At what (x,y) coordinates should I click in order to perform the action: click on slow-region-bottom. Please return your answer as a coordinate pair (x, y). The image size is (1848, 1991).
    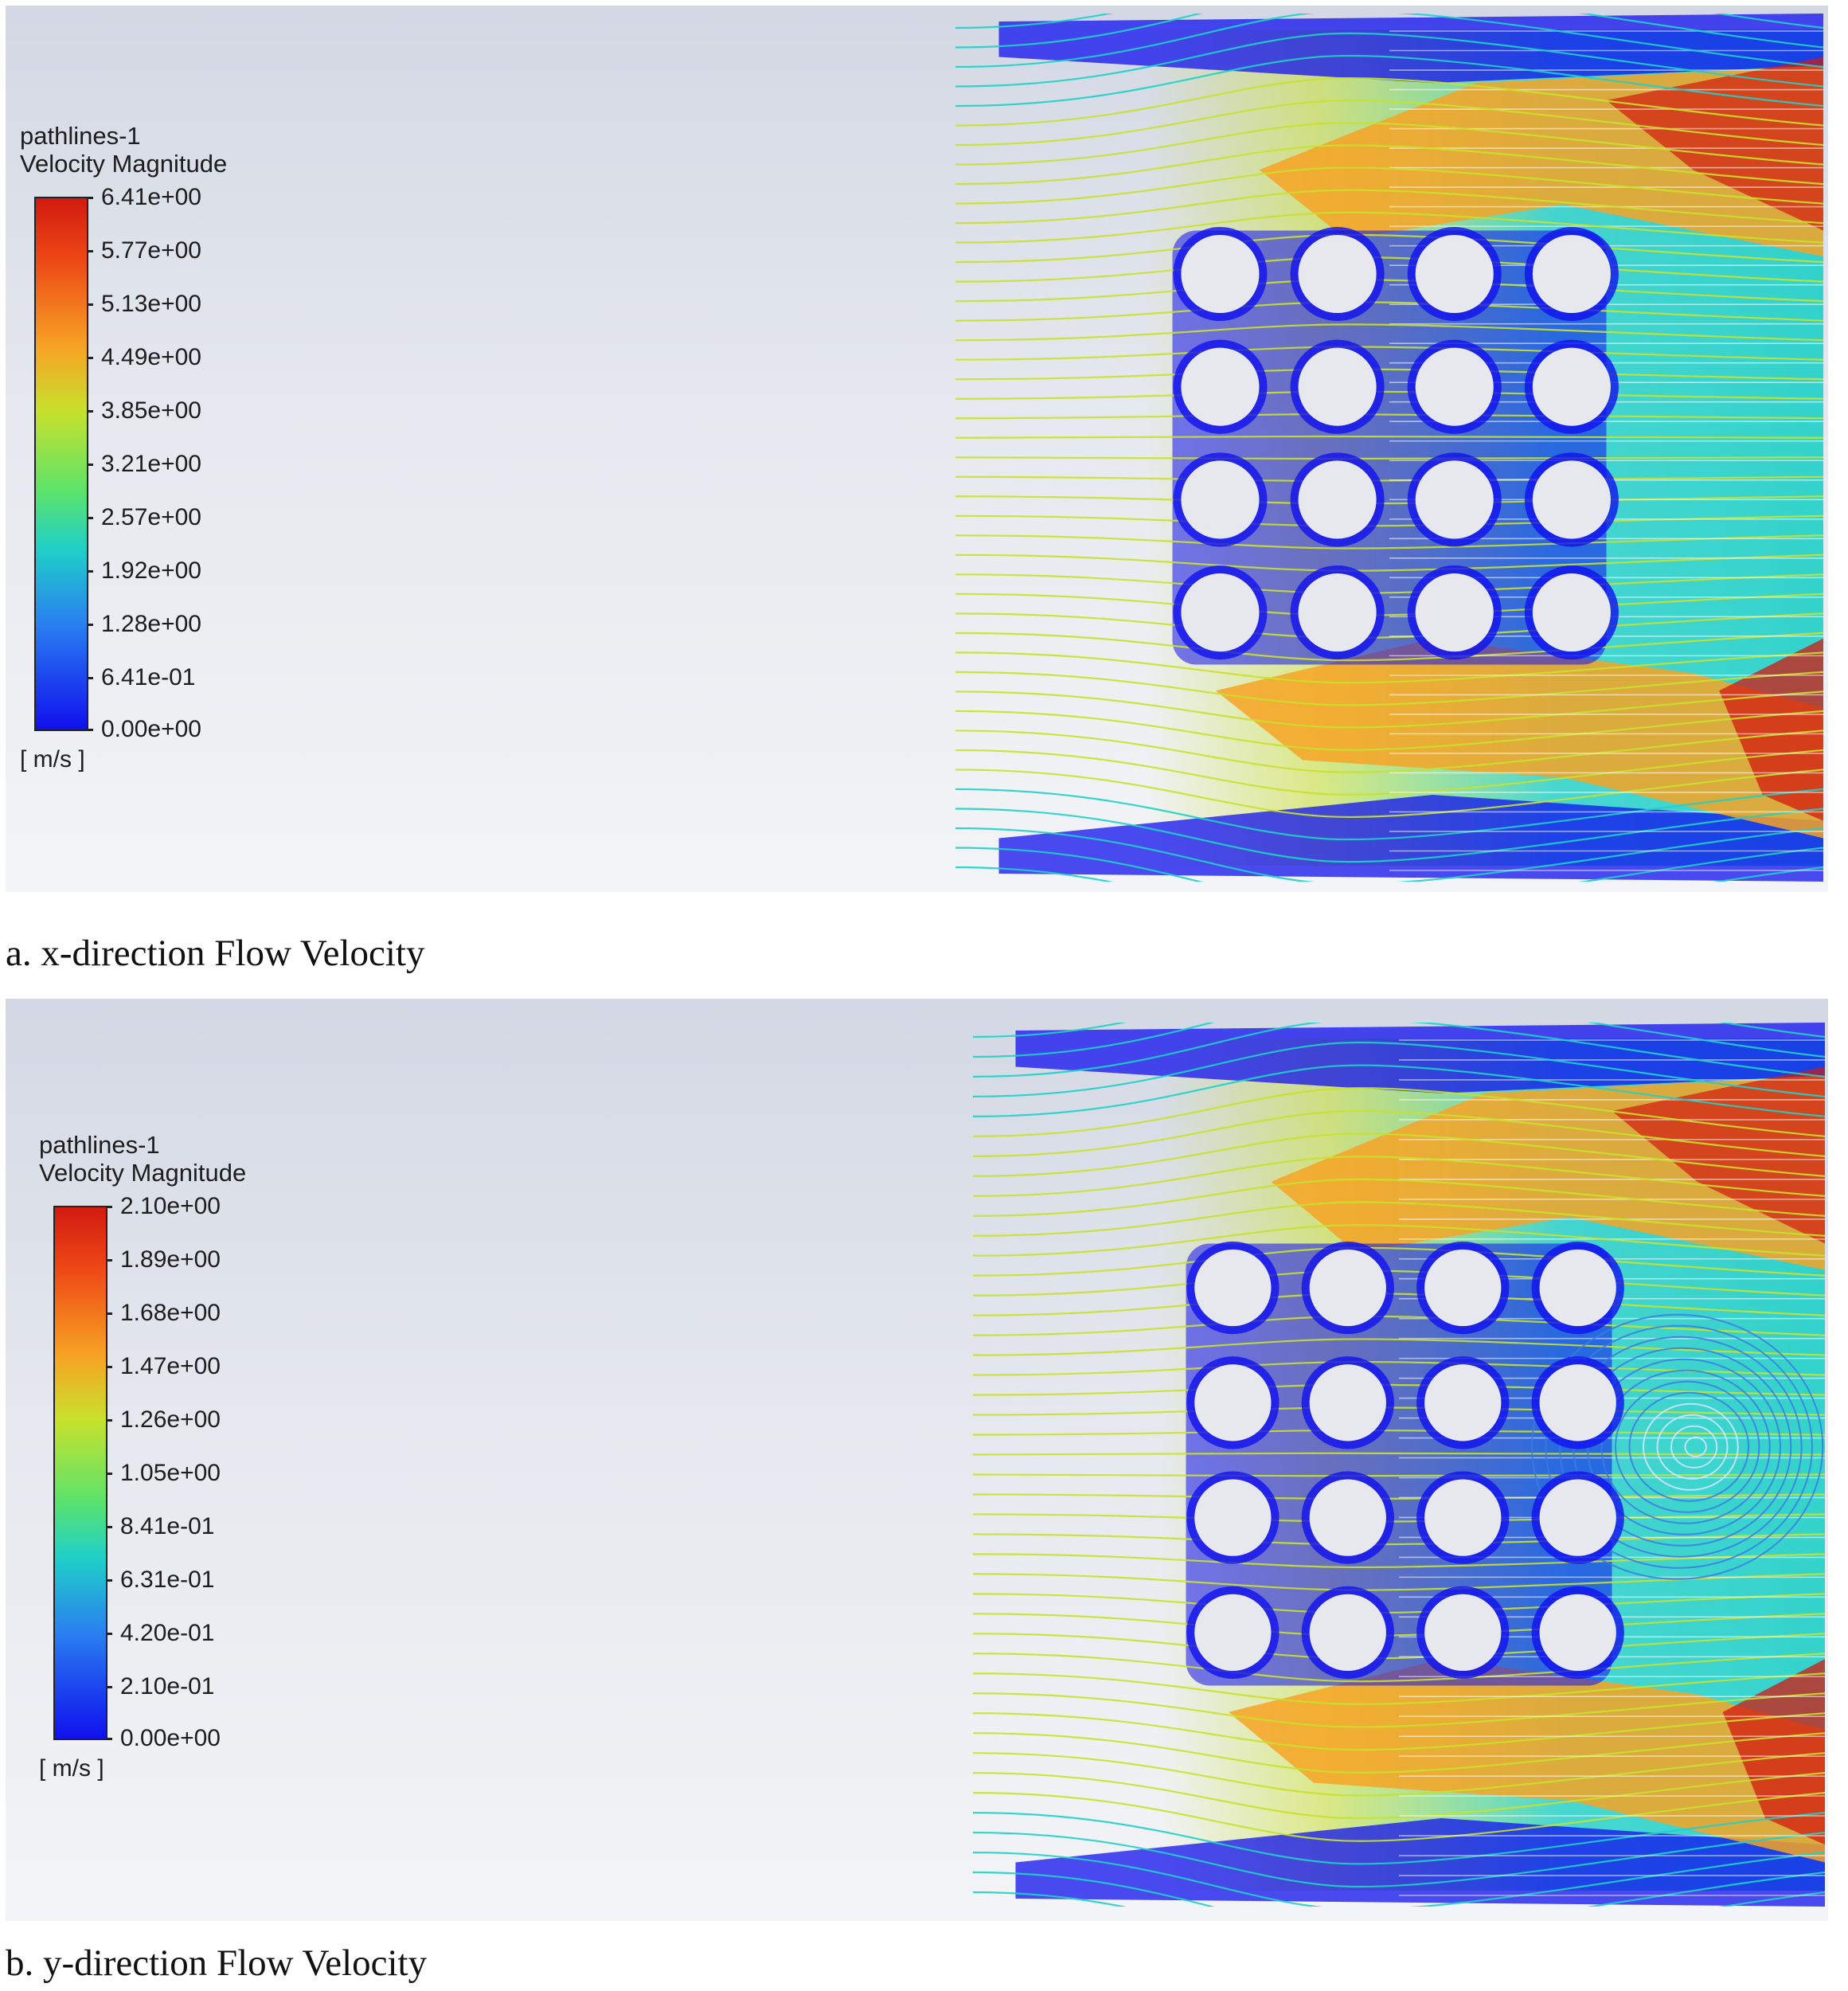
    Looking at the image, I should click on (1410, 838).